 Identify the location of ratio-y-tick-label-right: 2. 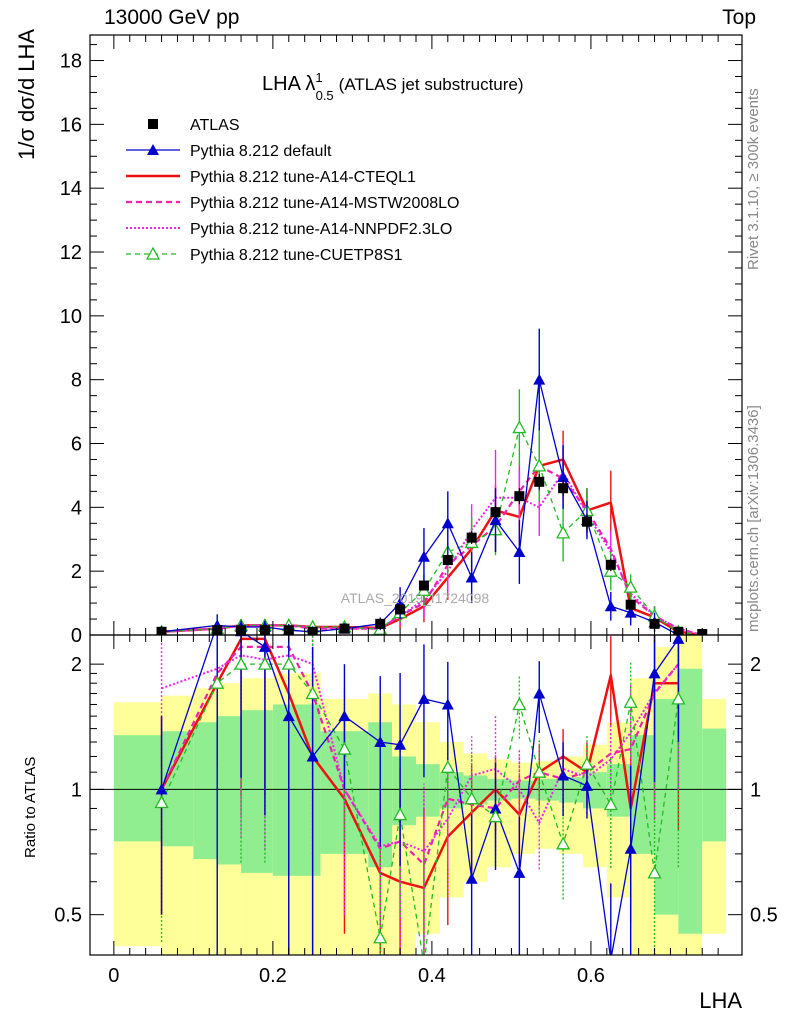
(755, 665).